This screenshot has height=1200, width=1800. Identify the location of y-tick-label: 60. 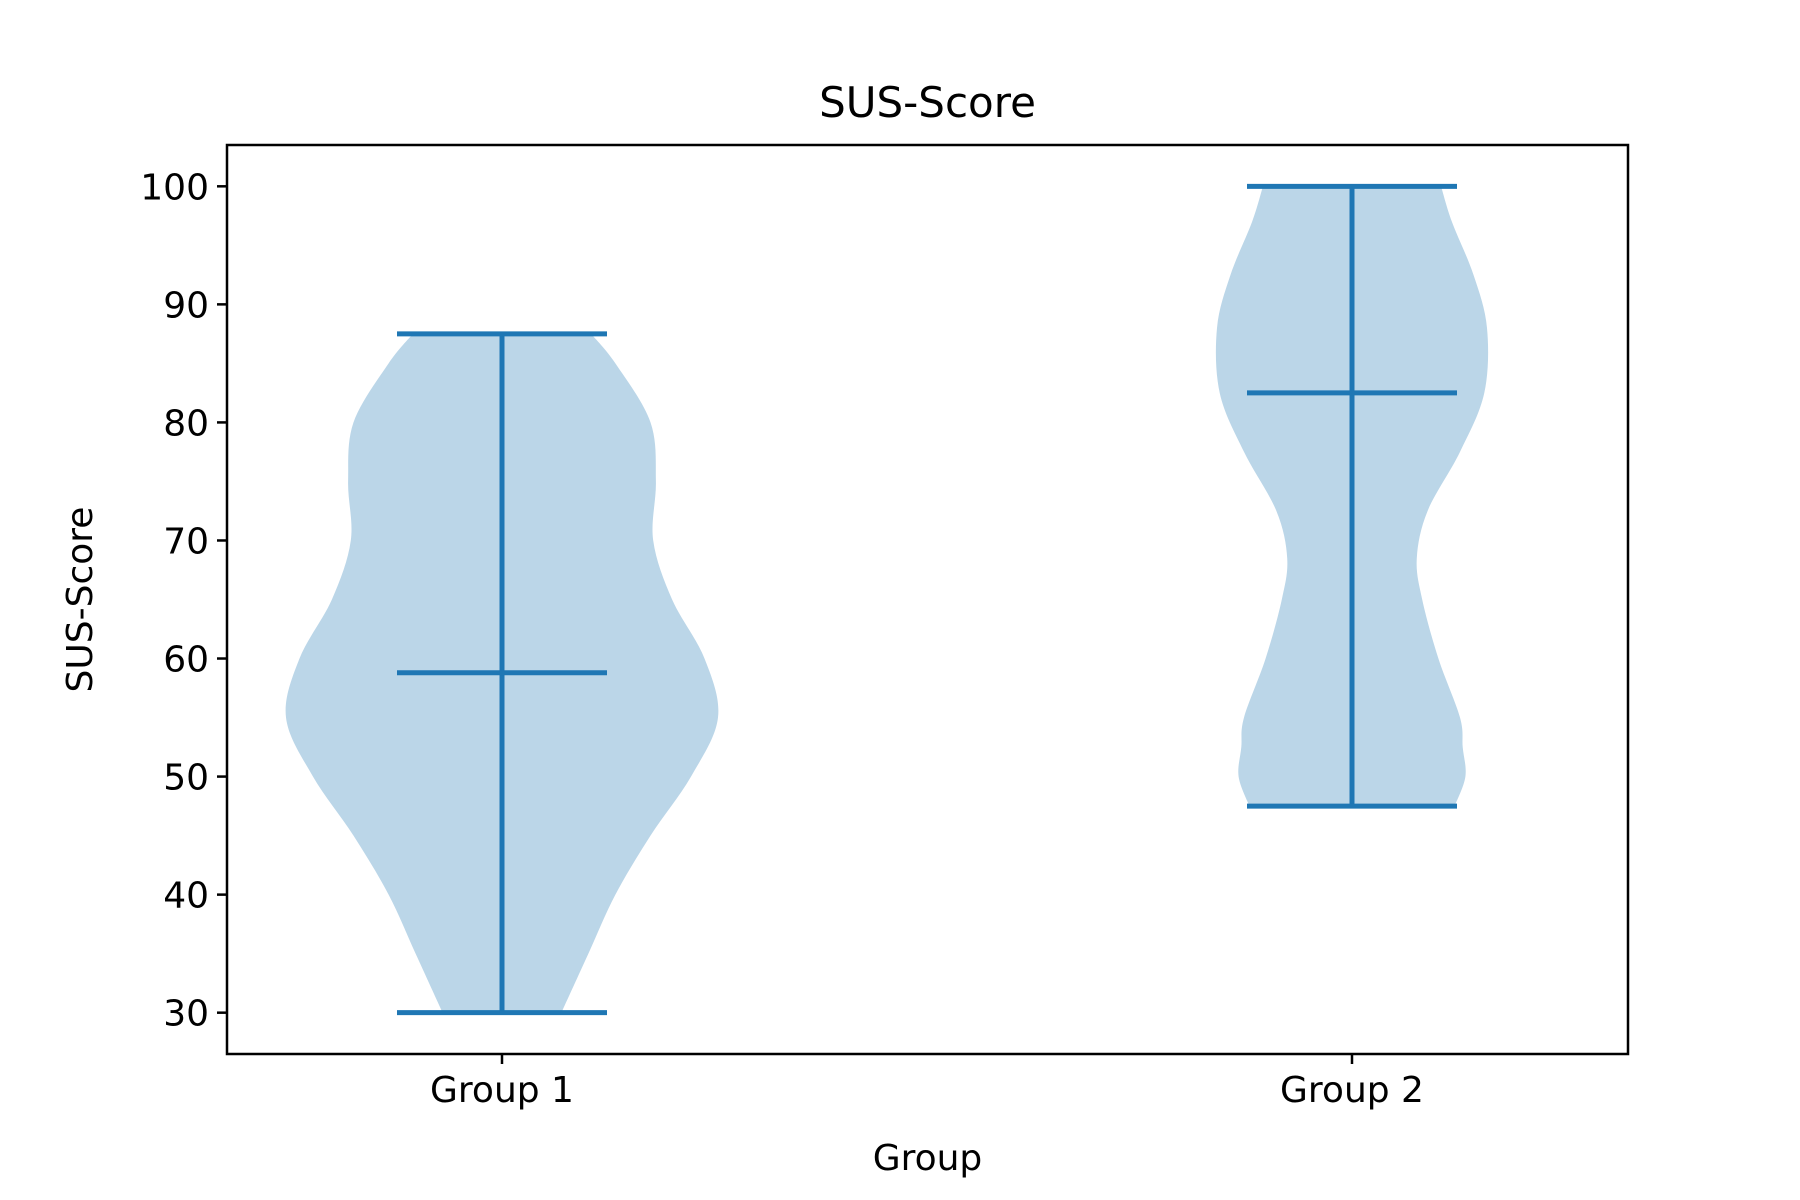
(186, 660).